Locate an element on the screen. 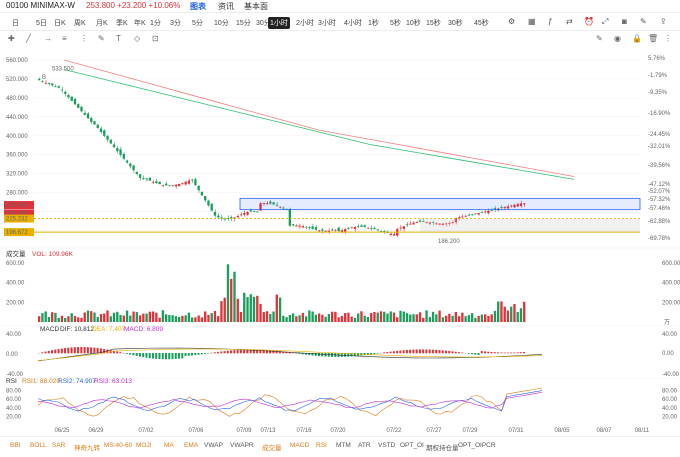 This screenshot has height=457, width=680. x-date-13: 08/07 is located at coordinates (604, 431).